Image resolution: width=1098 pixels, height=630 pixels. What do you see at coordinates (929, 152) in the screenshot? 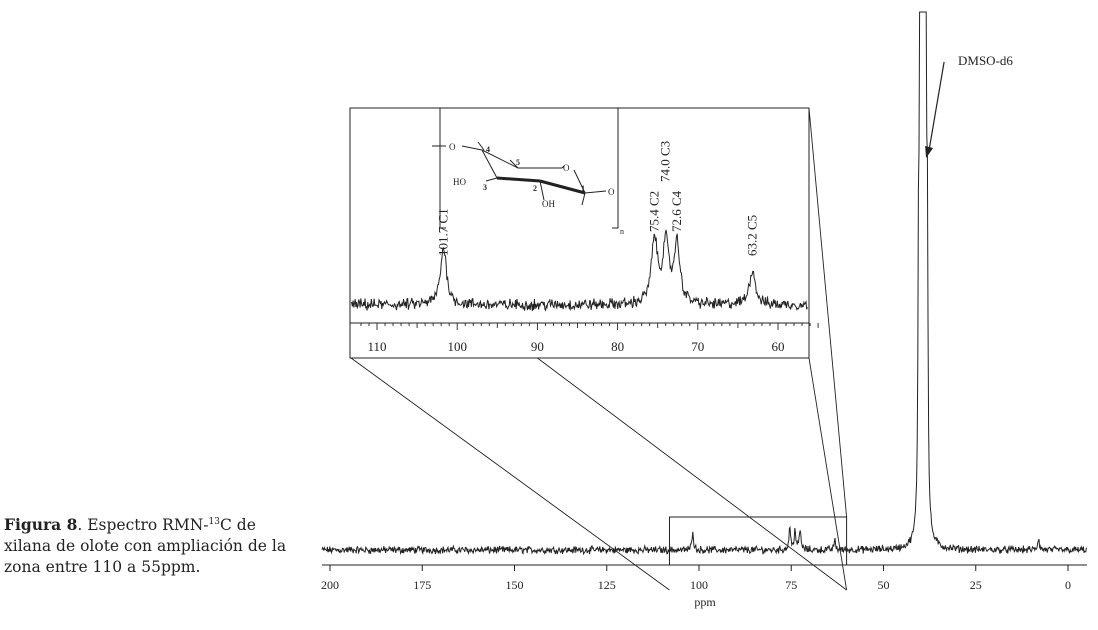
I see `dmso-arrow-head` at bounding box center [929, 152].